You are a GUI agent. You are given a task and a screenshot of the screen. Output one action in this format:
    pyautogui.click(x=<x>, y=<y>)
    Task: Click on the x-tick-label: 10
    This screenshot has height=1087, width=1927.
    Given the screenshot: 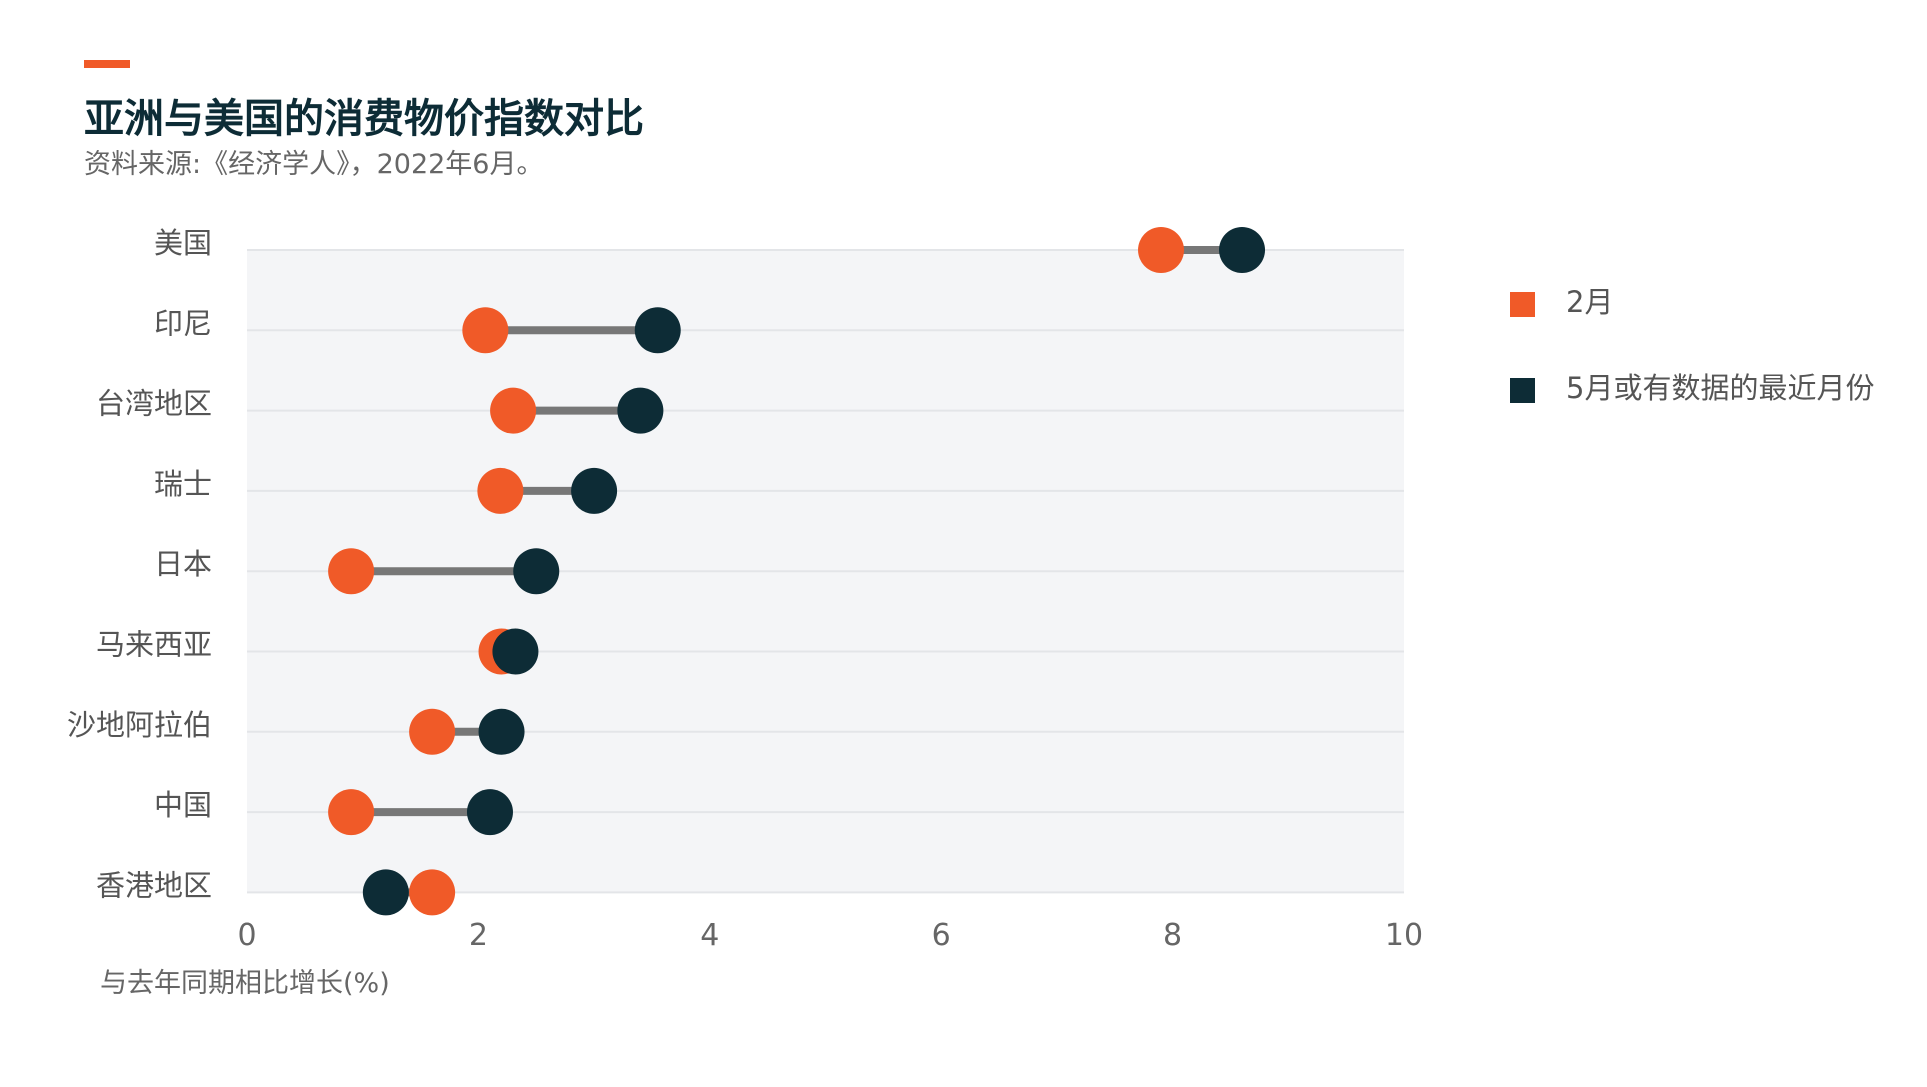 What is the action you would take?
    pyautogui.click(x=1404, y=935)
    